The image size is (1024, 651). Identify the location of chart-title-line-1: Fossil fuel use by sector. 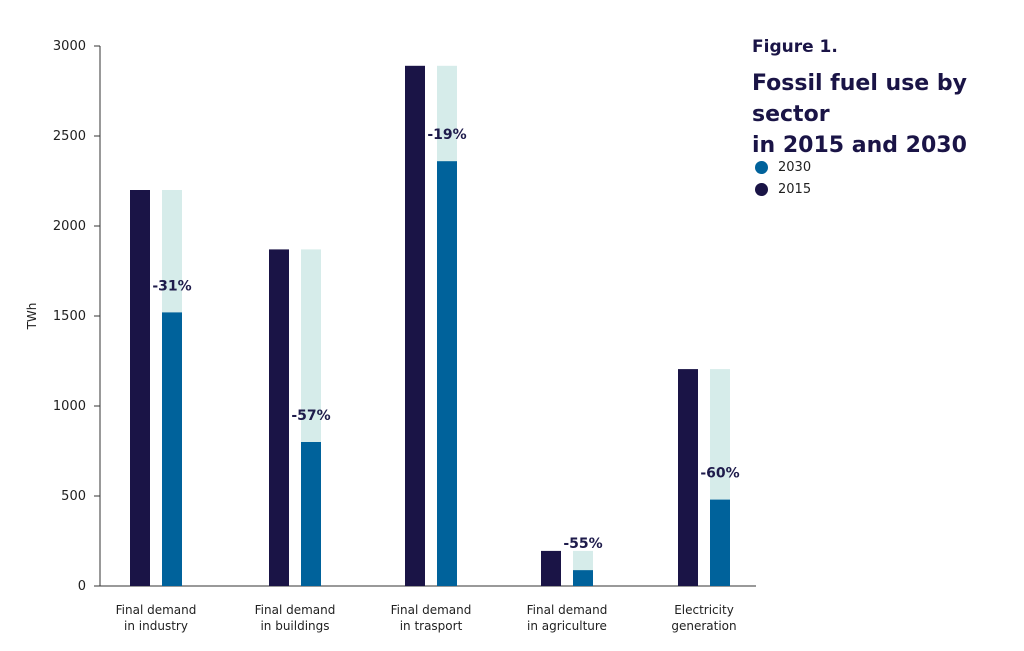
(859, 99).